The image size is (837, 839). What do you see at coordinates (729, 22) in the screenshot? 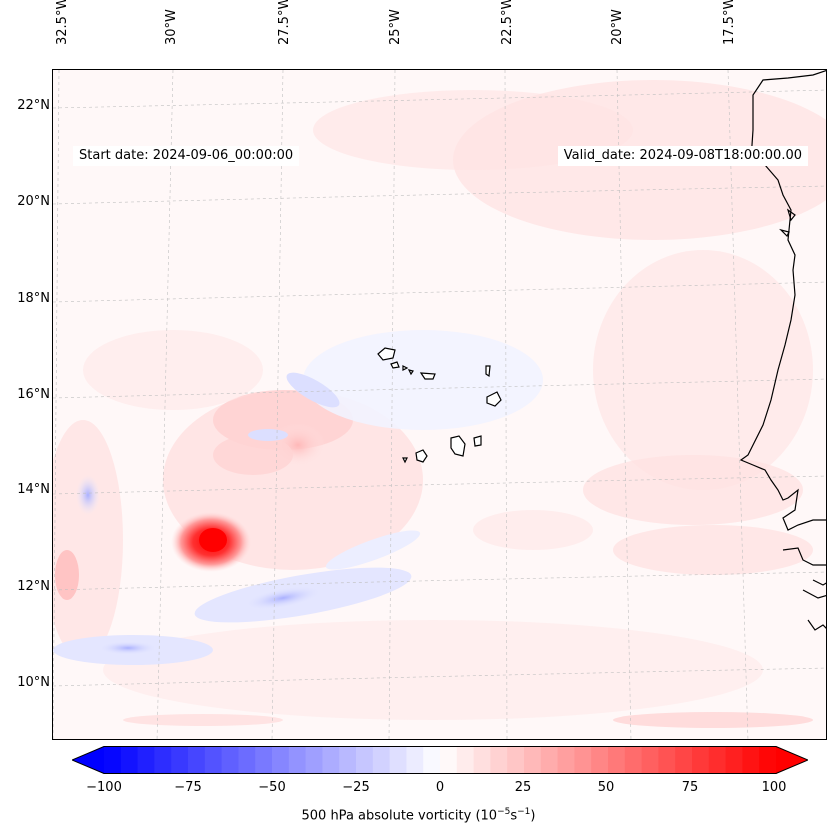
I see `lon-label: 17.5°W` at bounding box center [729, 22].